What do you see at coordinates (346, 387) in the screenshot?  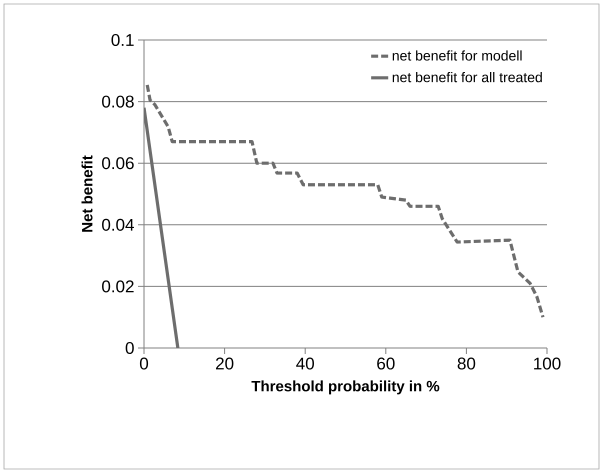 I see `x-axis-title: Threshold probability in %` at bounding box center [346, 387].